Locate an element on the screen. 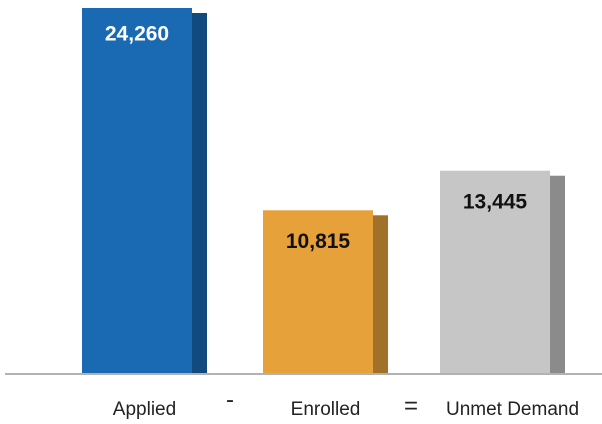  value-label: 10,815 is located at coordinates (318, 241).